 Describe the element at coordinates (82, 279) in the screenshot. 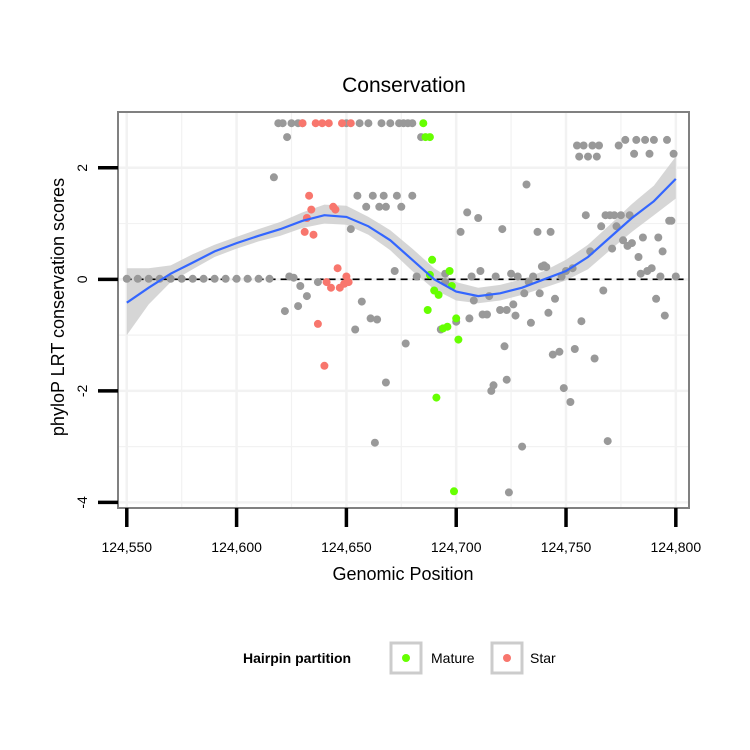

I see `y-tick-label: 0` at that location.